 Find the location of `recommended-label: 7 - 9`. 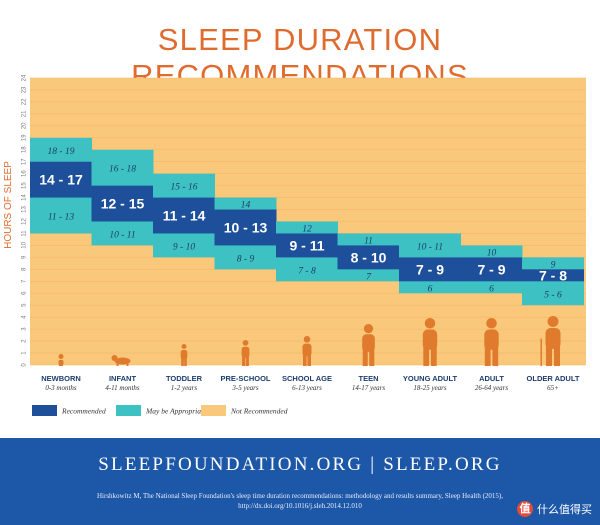

recommended-label: 7 - 9 is located at coordinates (430, 269).